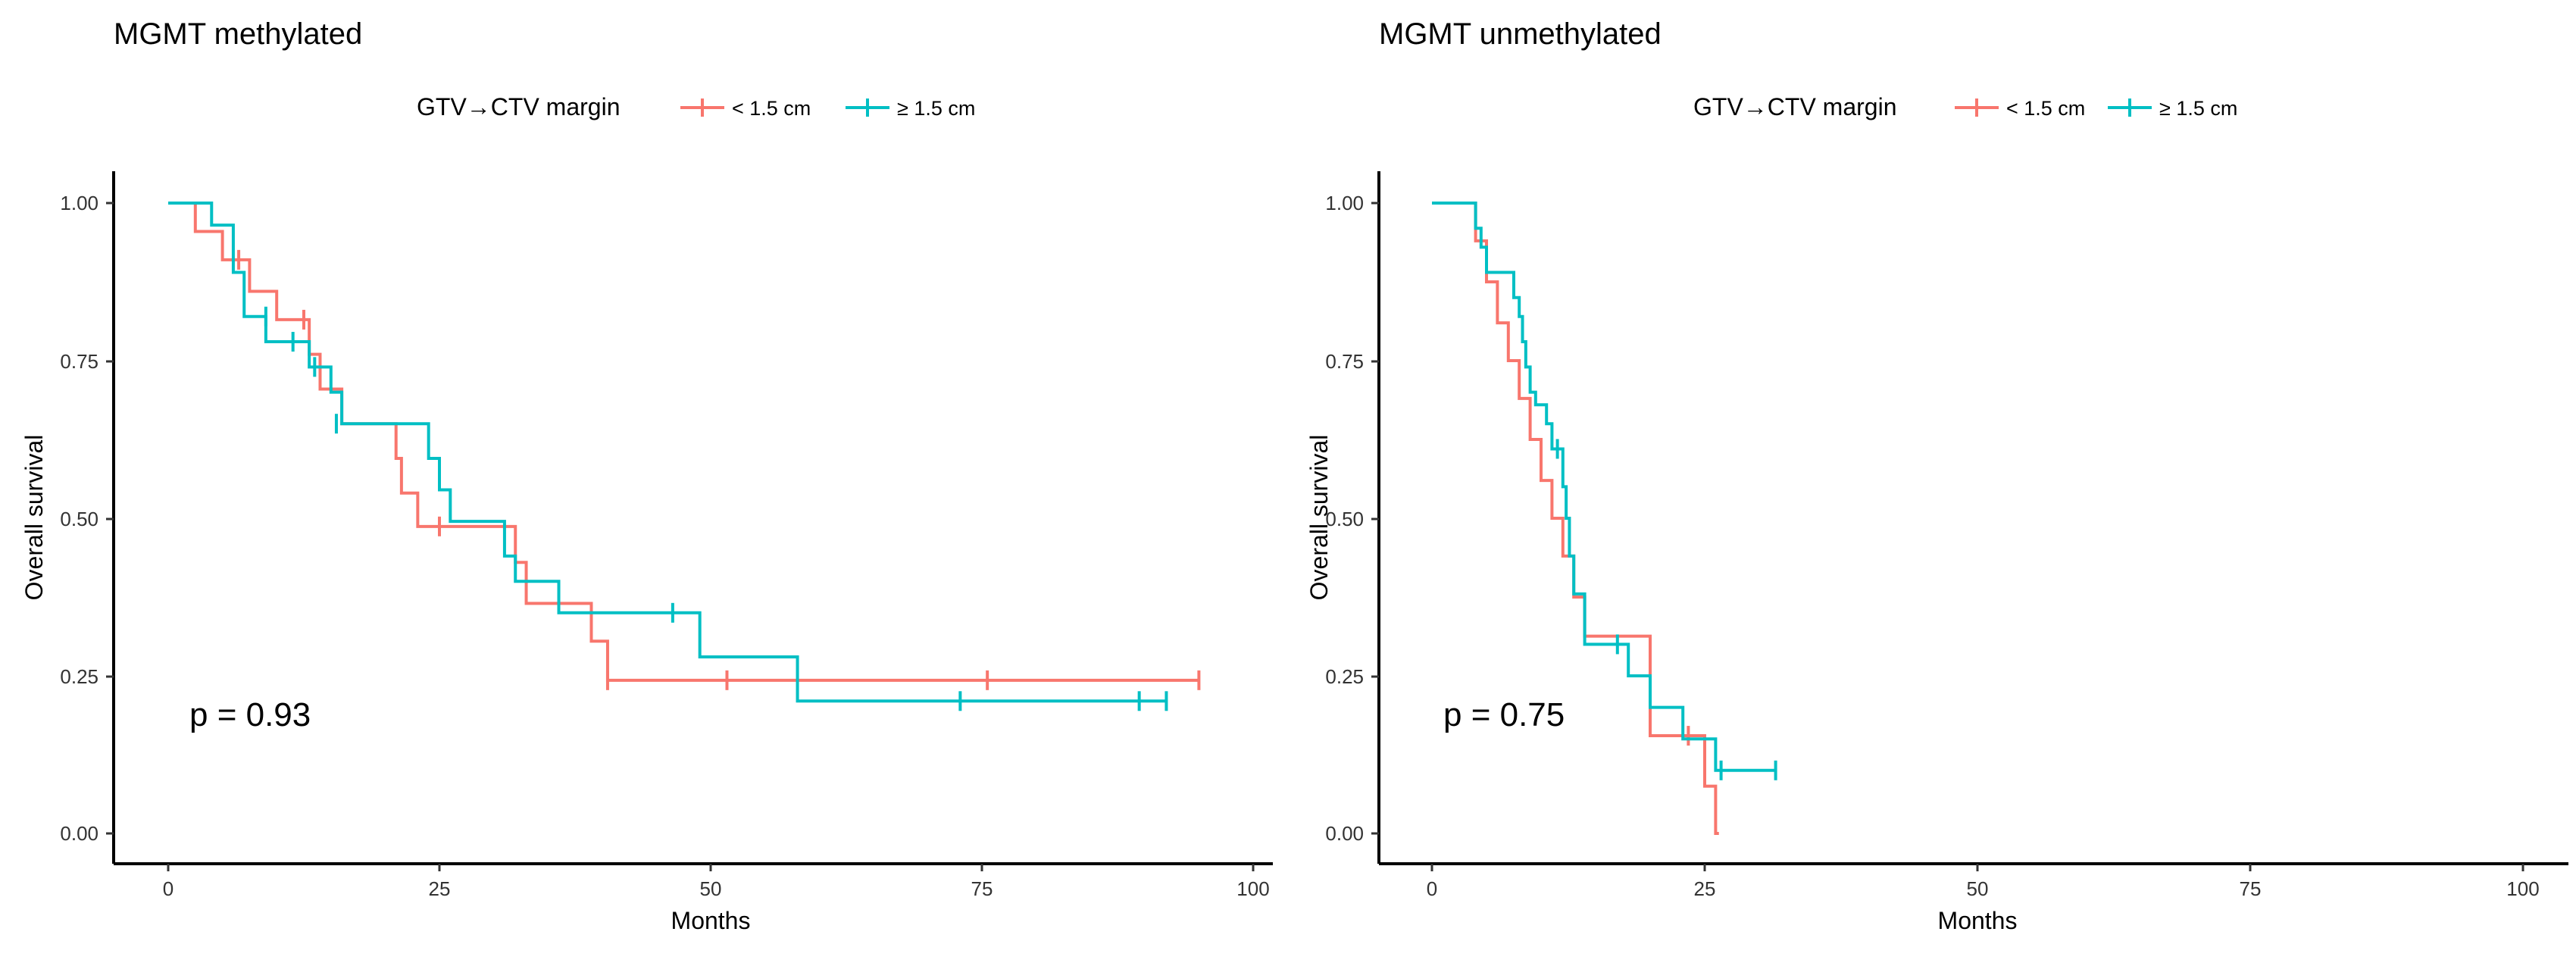  What do you see at coordinates (1520, 34) in the screenshot?
I see `chart-title: MGMT unmethylated` at bounding box center [1520, 34].